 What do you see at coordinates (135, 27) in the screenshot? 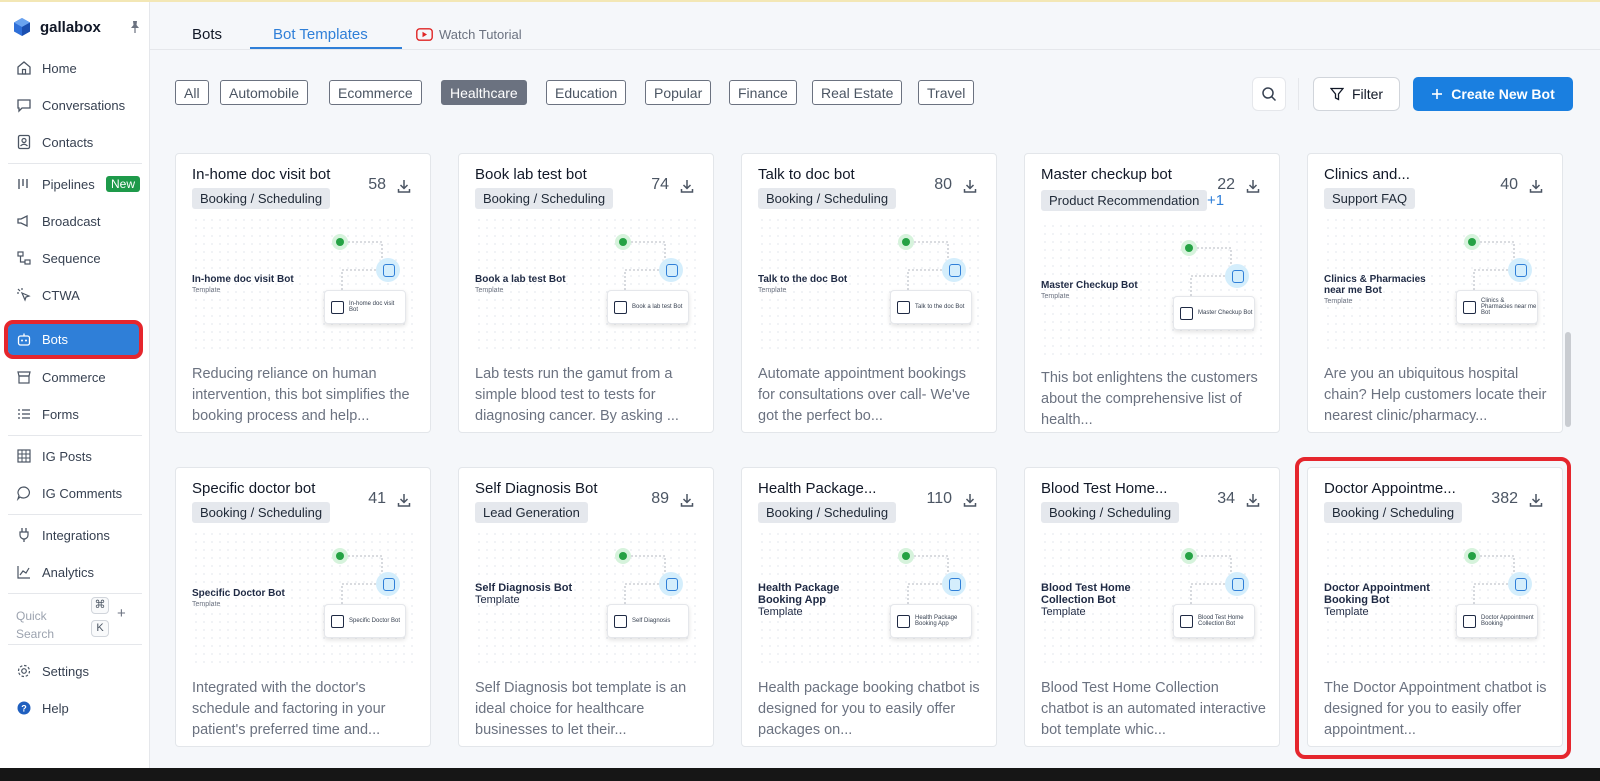
I see `pin-icon` at bounding box center [135, 27].